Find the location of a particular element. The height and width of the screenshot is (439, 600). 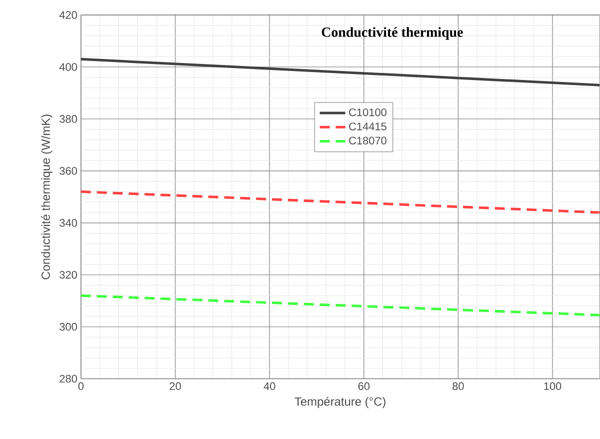

x-tick-label: 100 is located at coordinates (553, 386).